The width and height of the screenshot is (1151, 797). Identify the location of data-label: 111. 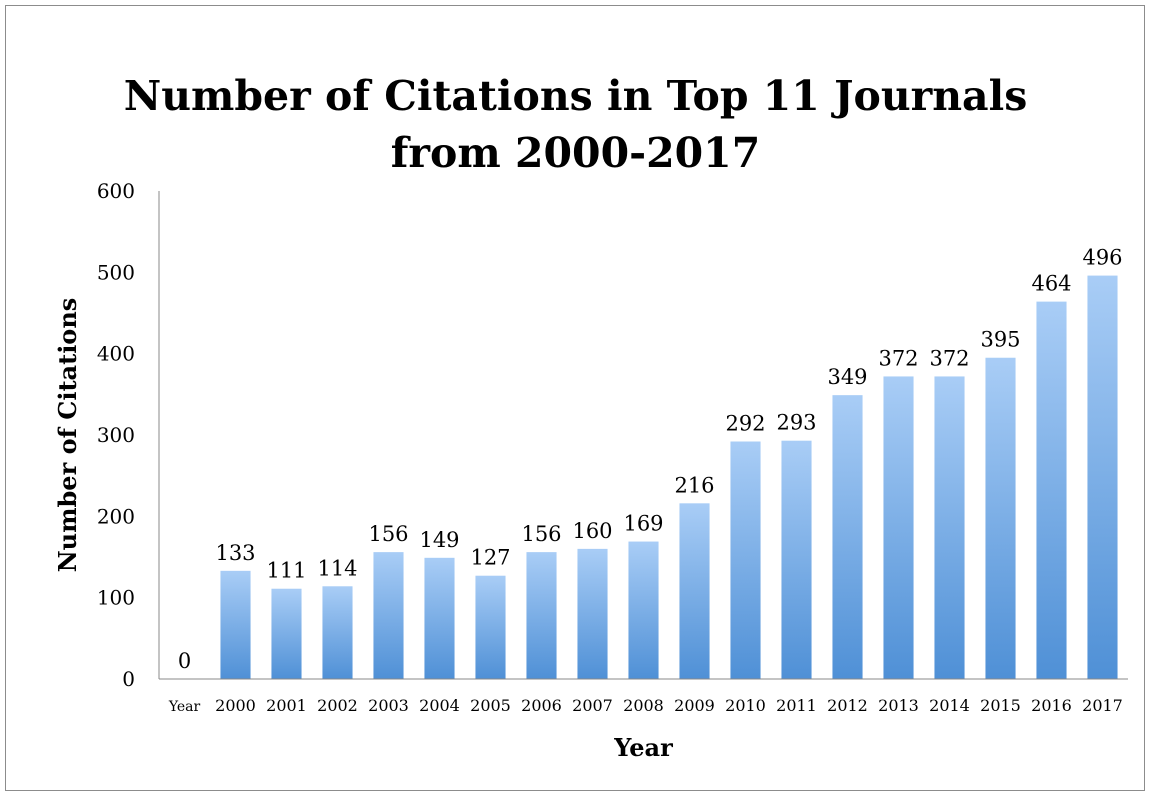
(286, 571).